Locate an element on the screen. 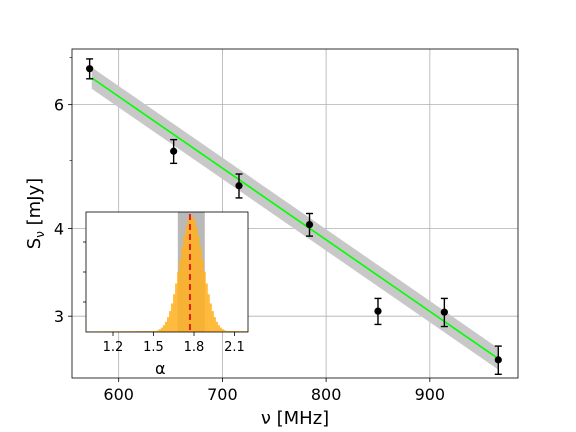 Image resolution: width=576 pixels, height=432 pixels. inset-x-tick-label: 1.8 is located at coordinates (194, 347).